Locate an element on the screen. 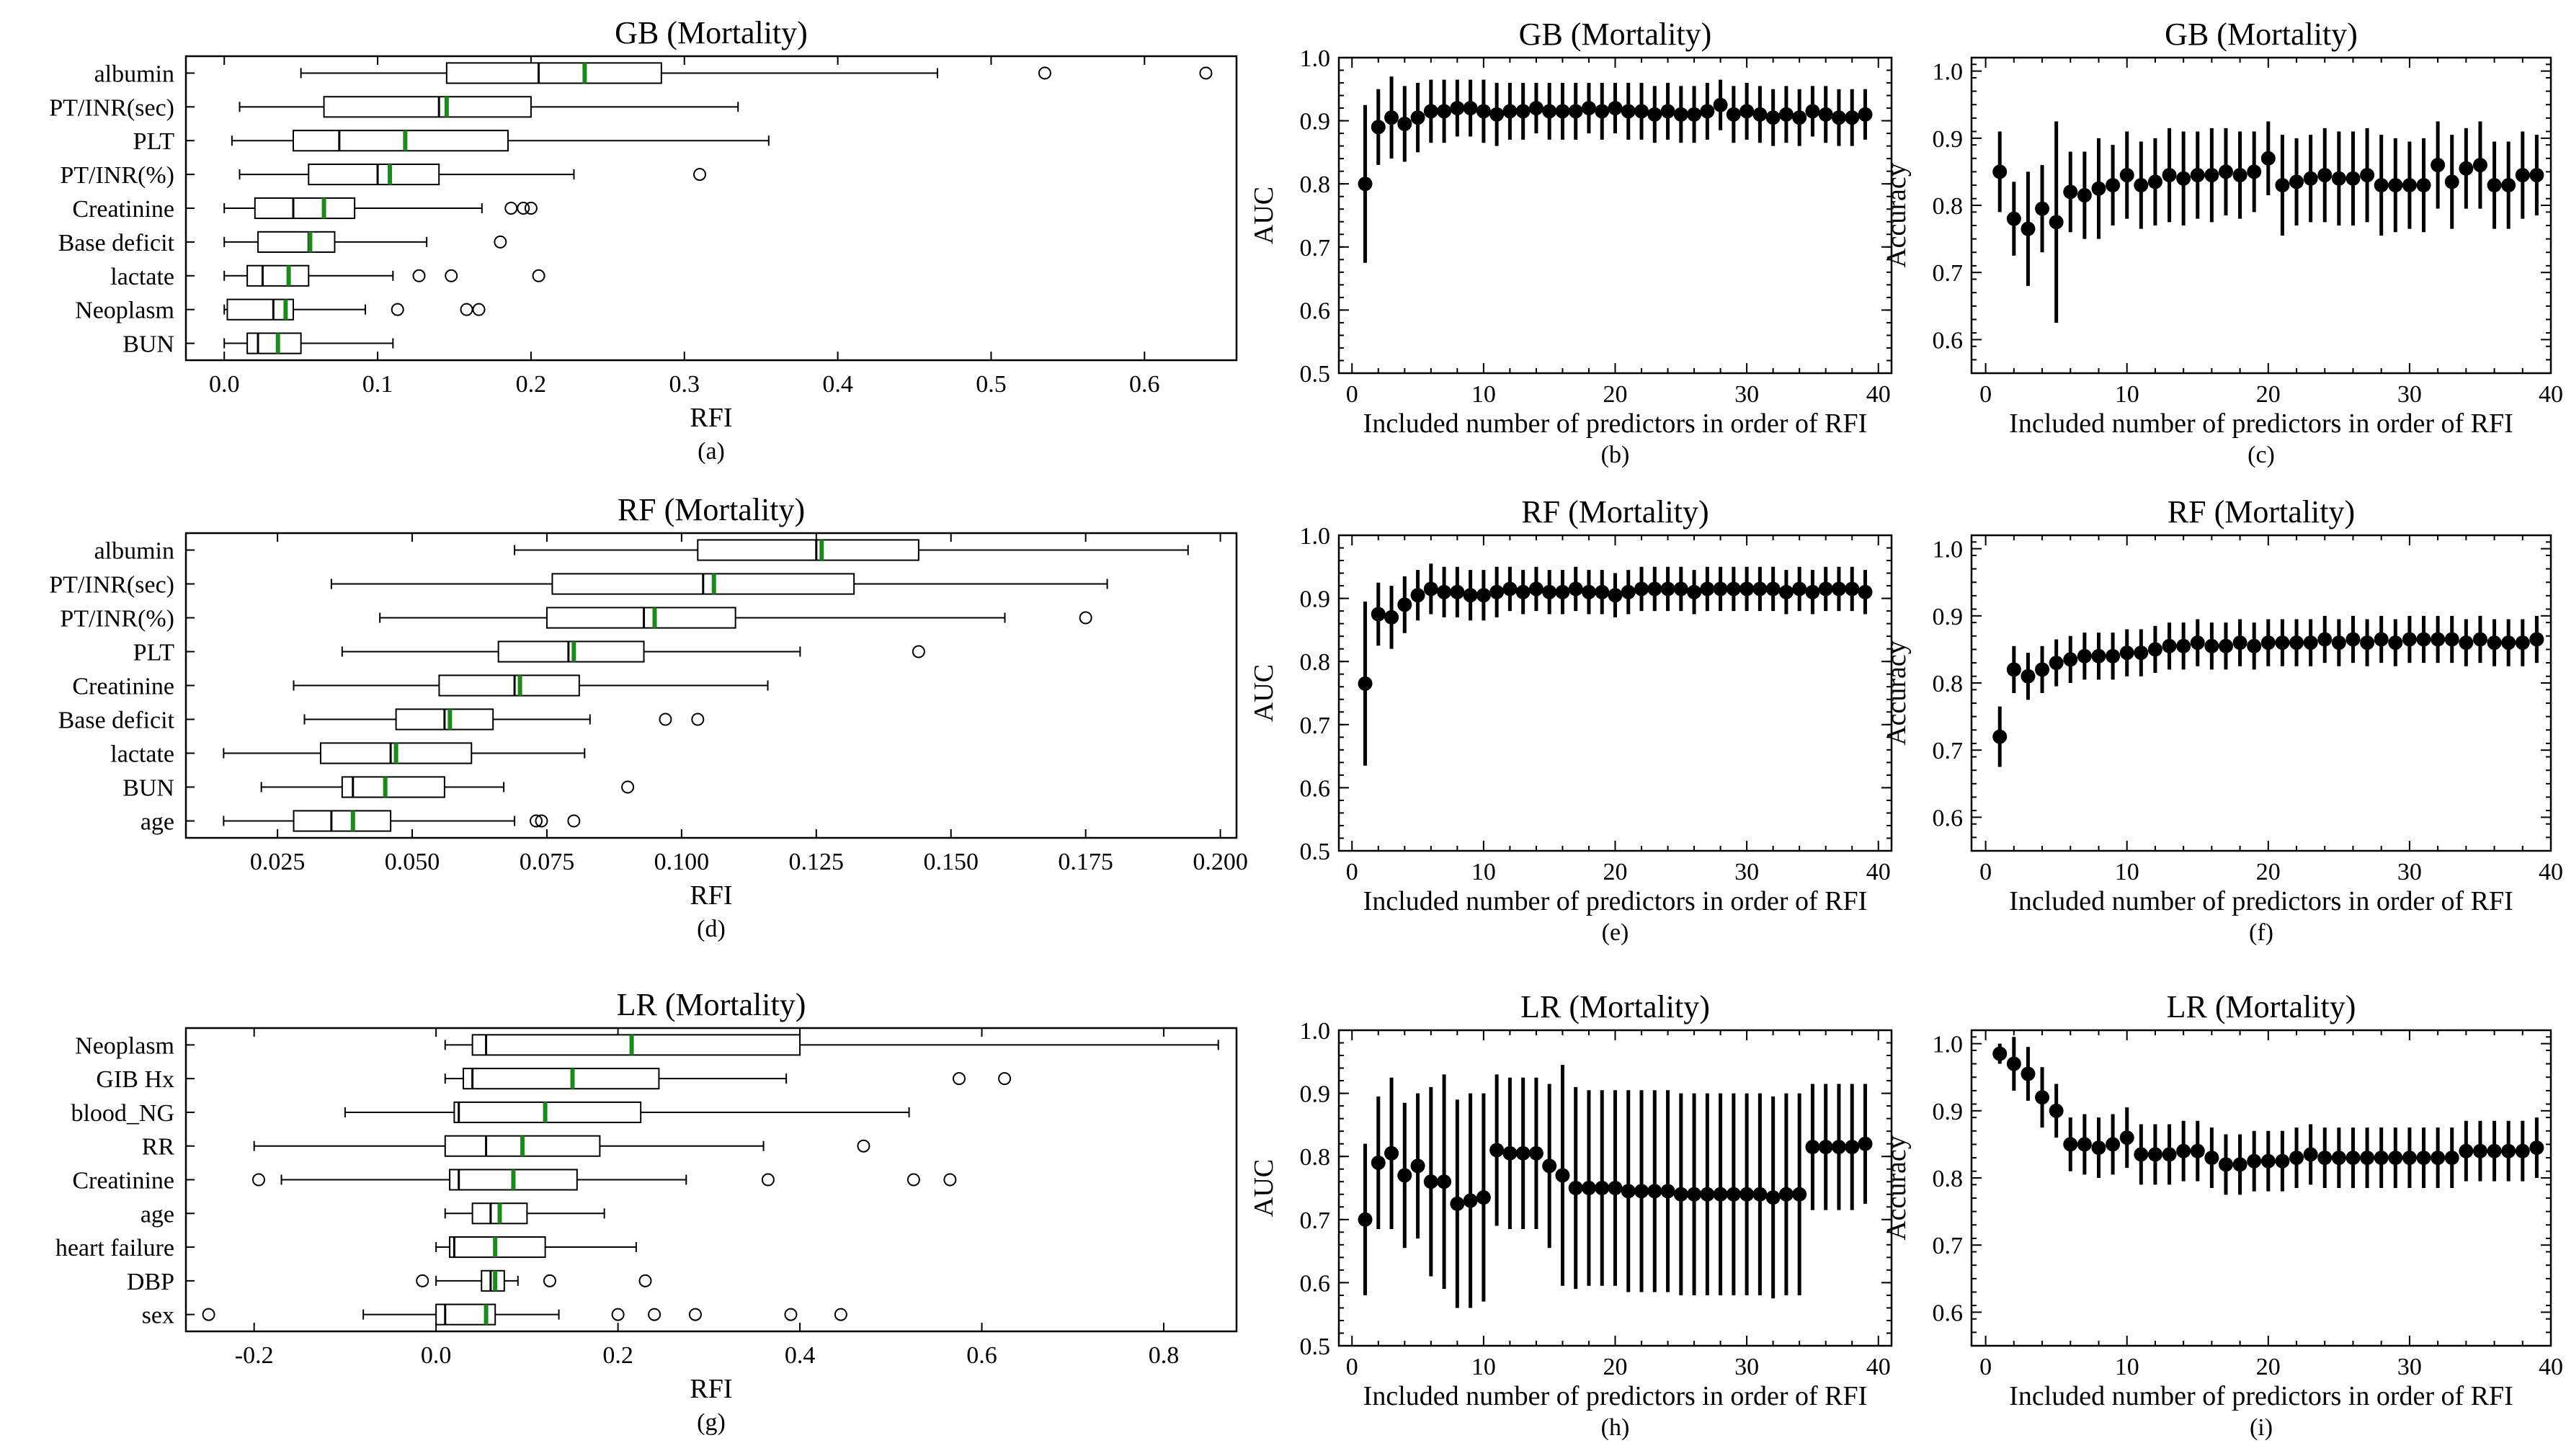 The height and width of the screenshot is (1456, 2566). category-label: Neoplasm is located at coordinates (125, 1045).